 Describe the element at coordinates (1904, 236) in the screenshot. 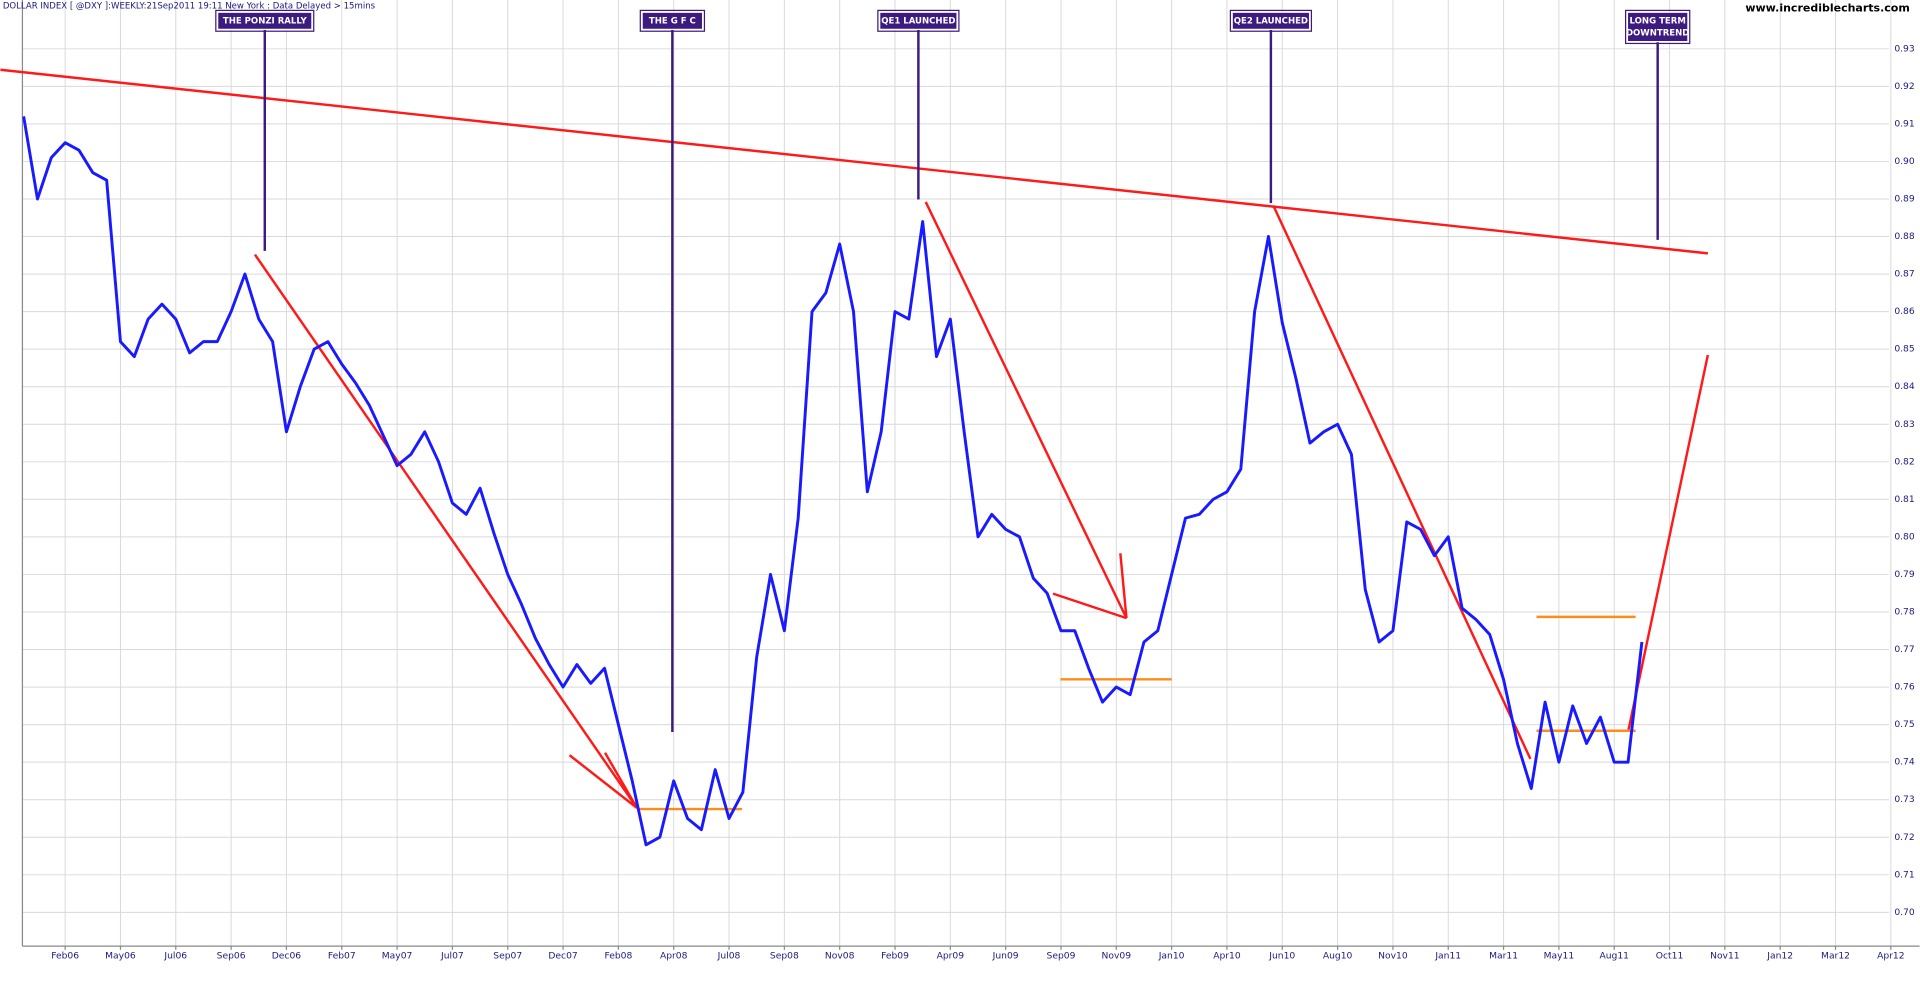

I see `y-tick-label: 0.88` at that location.